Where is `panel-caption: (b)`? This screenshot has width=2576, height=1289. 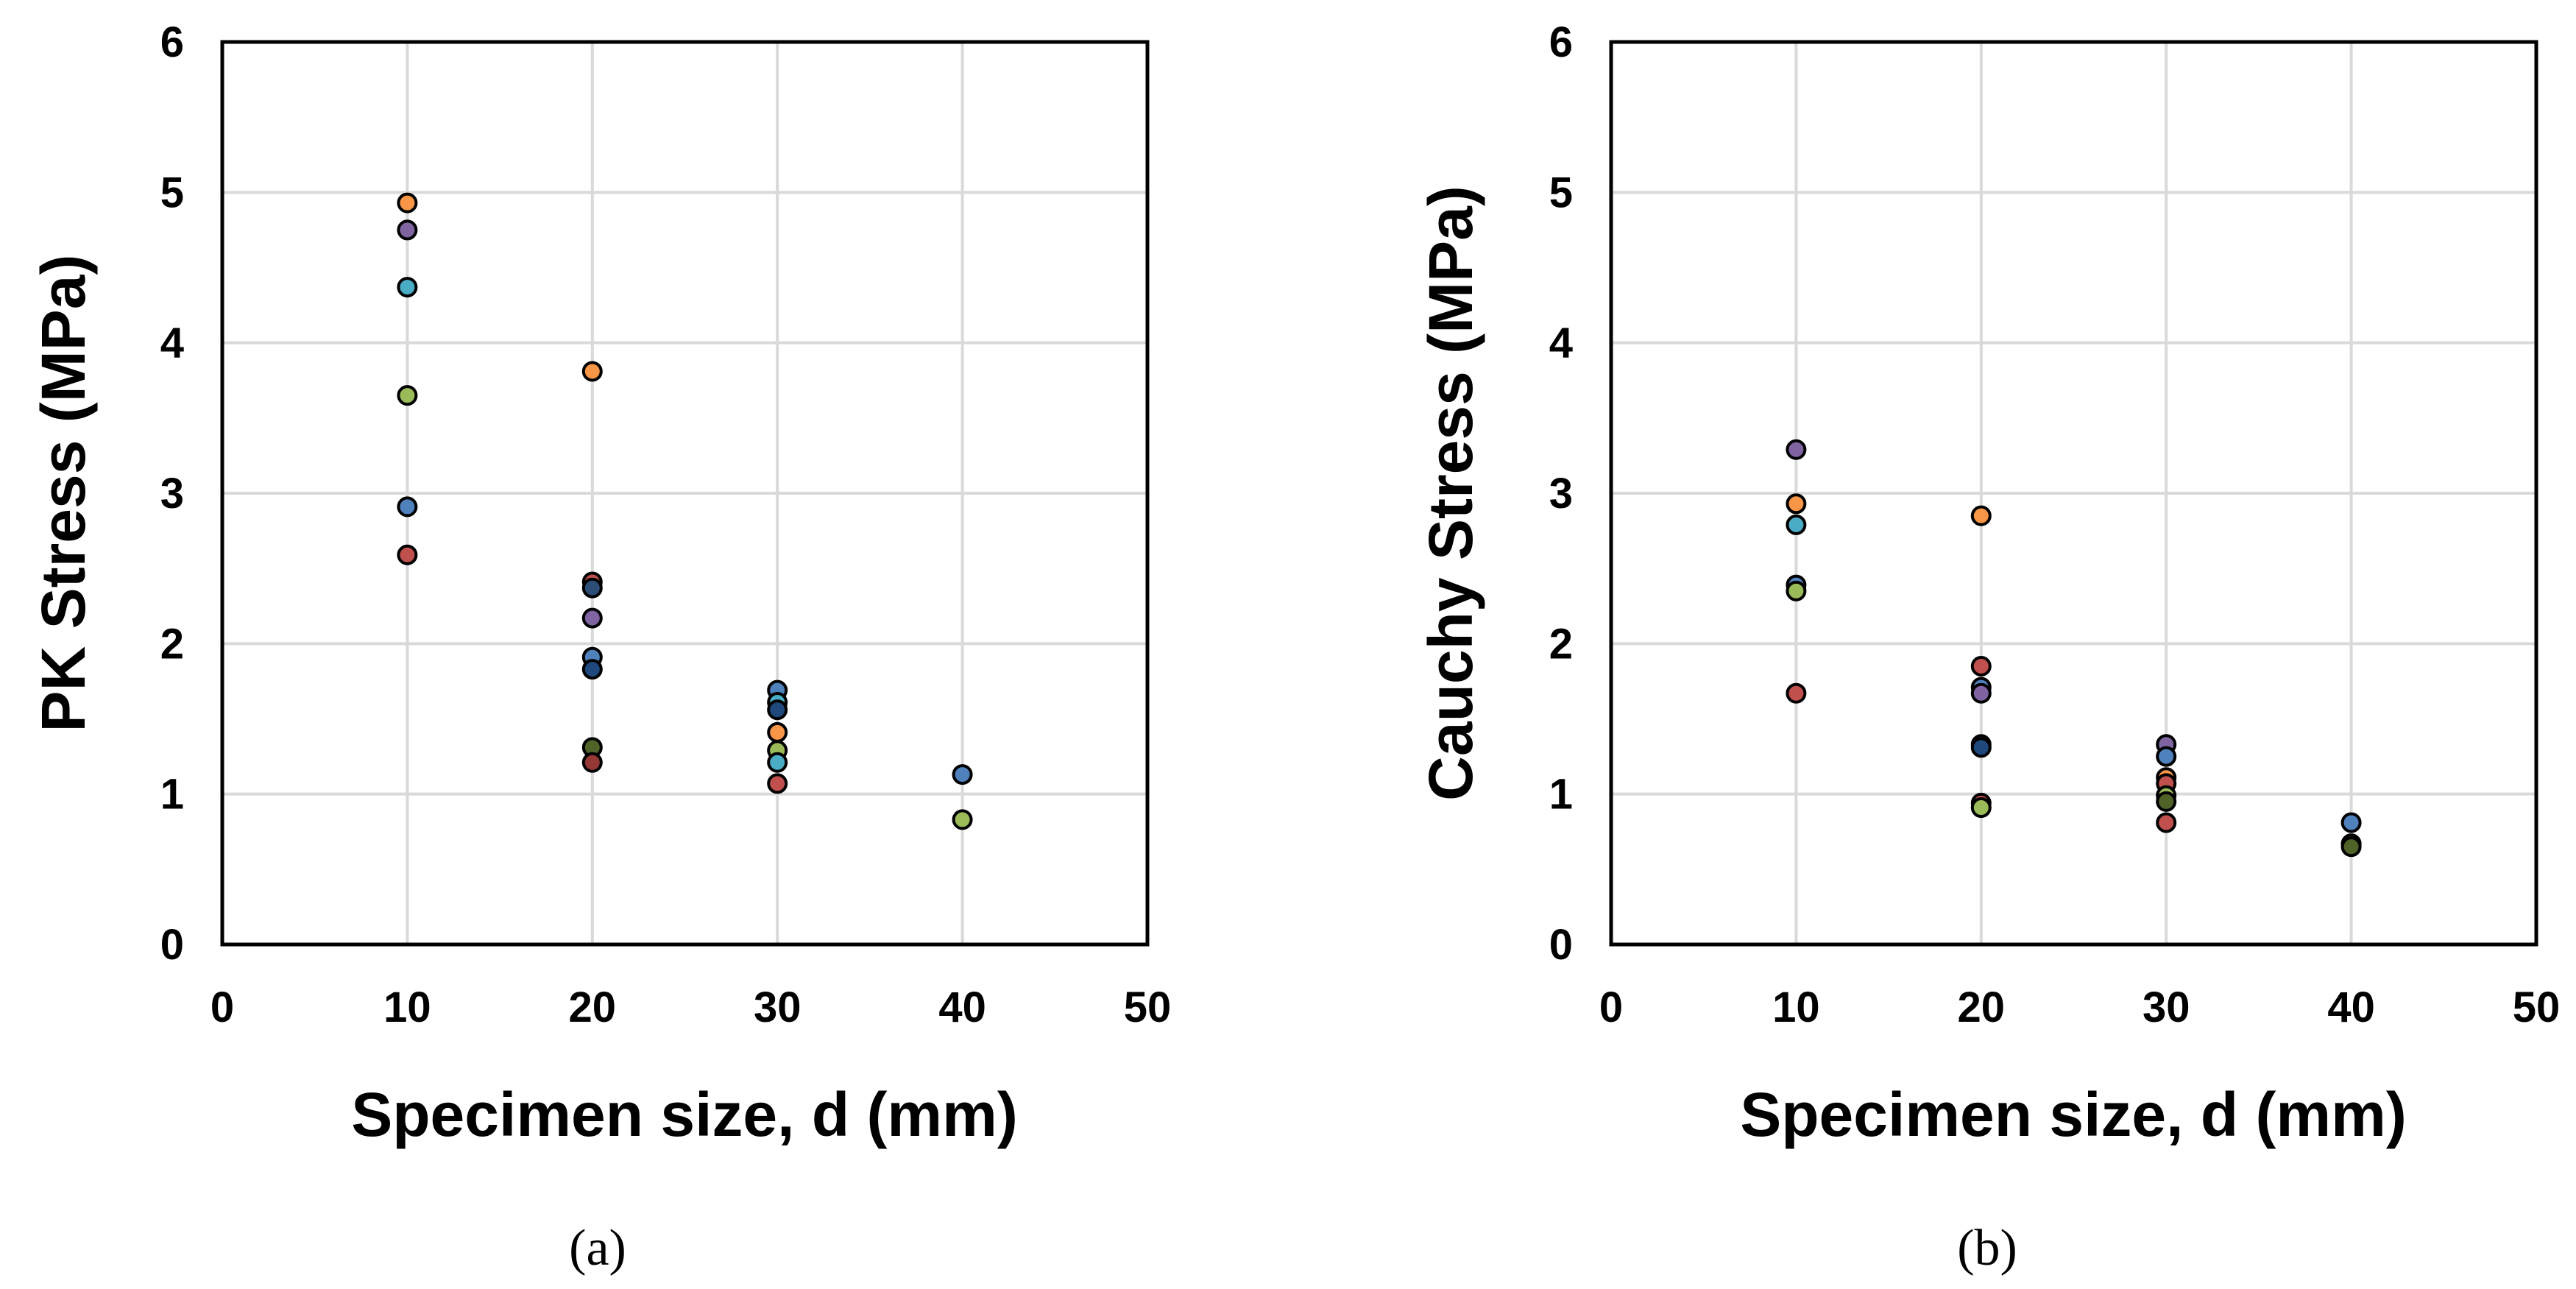
panel-caption: (b) is located at coordinates (1987, 1248).